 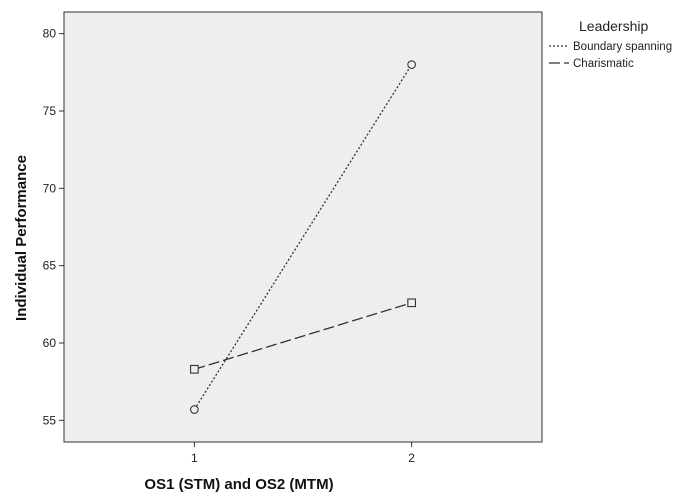 I want to click on series-line-charismatic, so click(x=303, y=336).